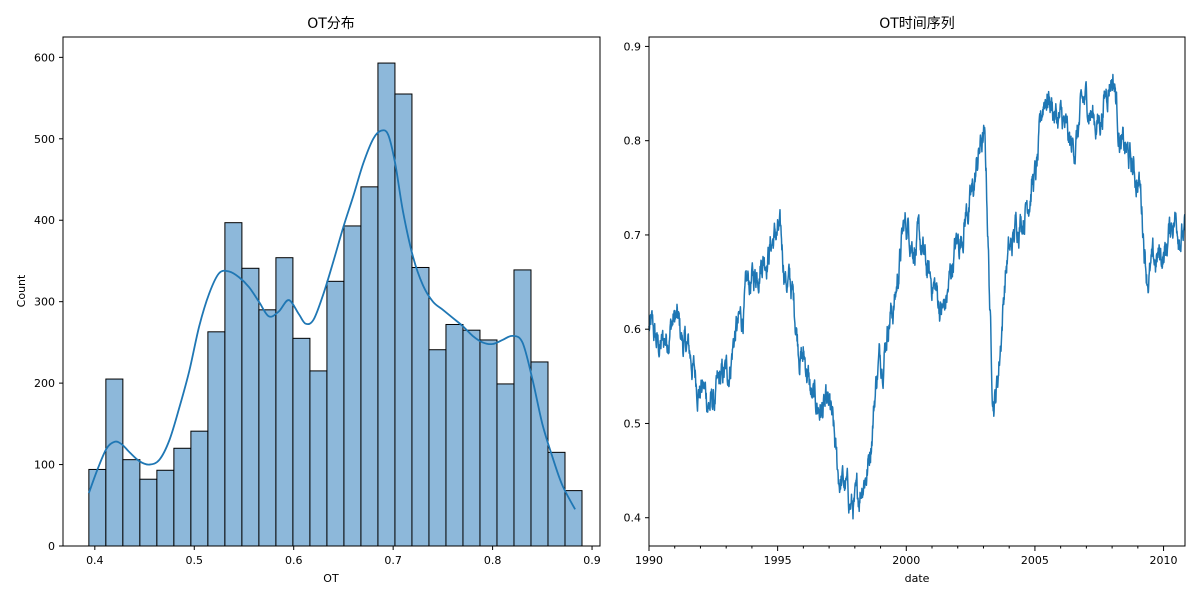 Image resolution: width=1200 pixels, height=600 pixels. I want to click on x-tick-label: 2000, so click(906, 560).